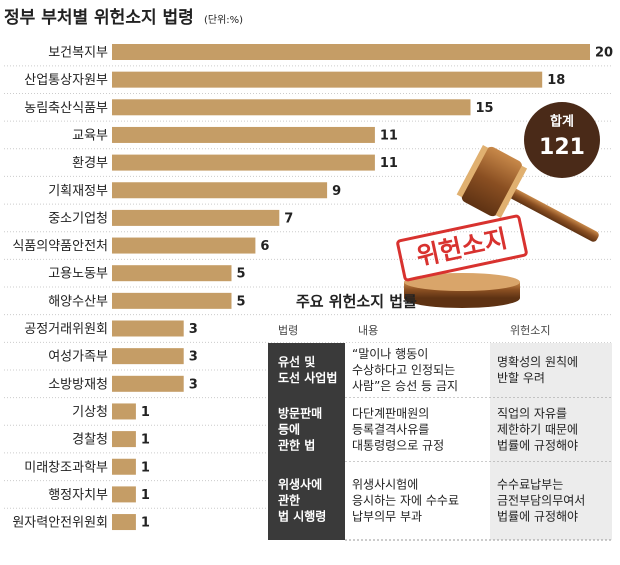 Image resolution: width=620 pixels, height=565 pixels. What do you see at coordinates (78, 495) in the screenshot?
I see `category-label: 행정자치부` at bounding box center [78, 495].